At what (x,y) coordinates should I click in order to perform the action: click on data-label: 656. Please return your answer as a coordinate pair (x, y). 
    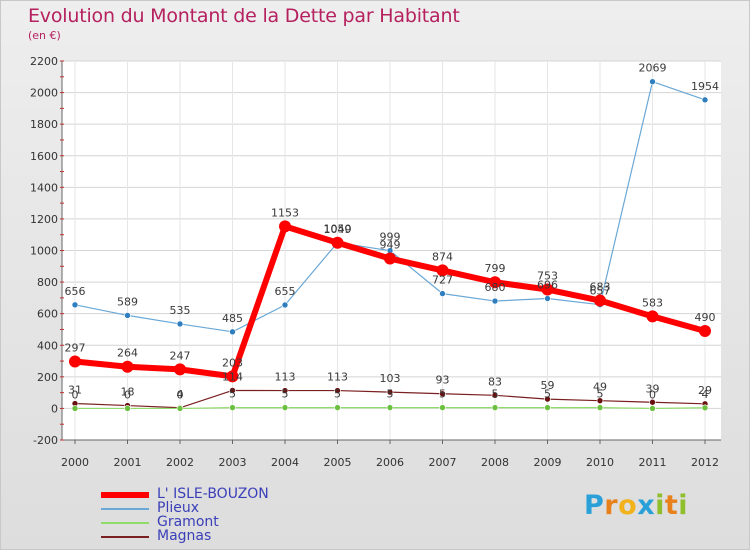
    Looking at the image, I should click on (75, 291).